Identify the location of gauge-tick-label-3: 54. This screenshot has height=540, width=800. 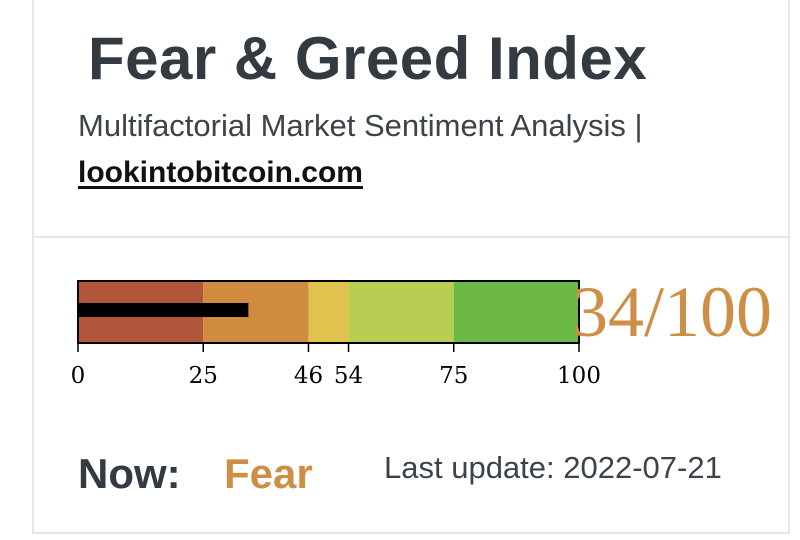
(348, 376).